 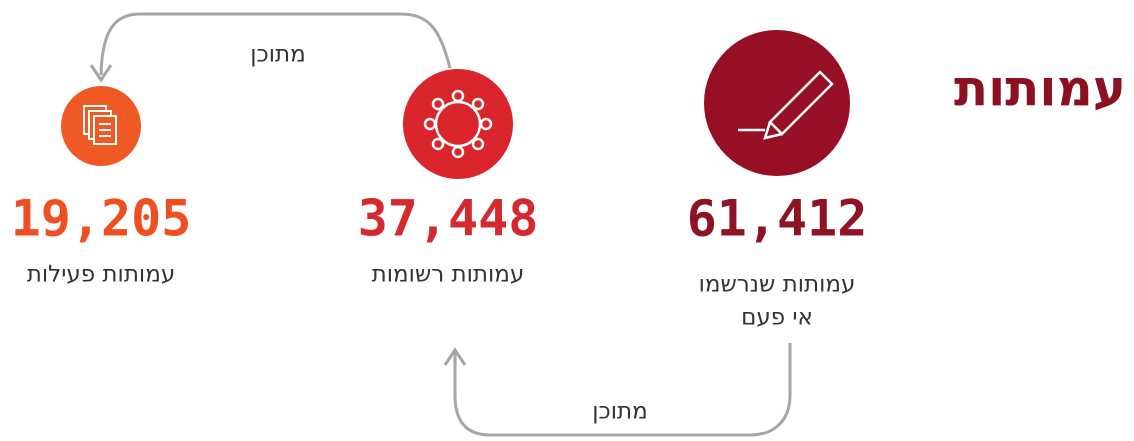 I want to click on stat-number: 37,448, so click(x=448, y=219).